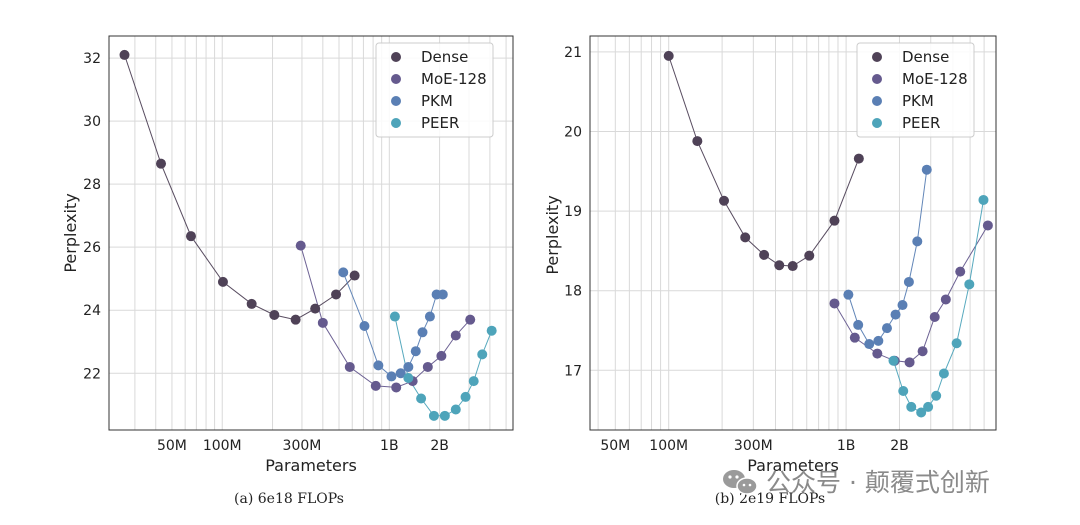  I want to click on watermark: 公众号 · 颠覆式创新, so click(856, 482).